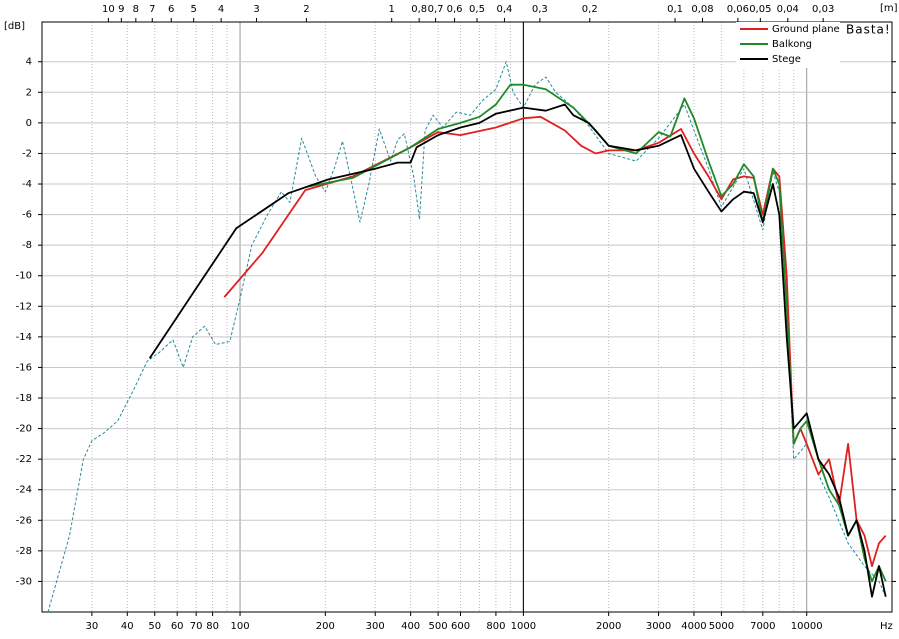 The height and width of the screenshot is (639, 899). What do you see at coordinates (540, 9) in the screenshot?
I see `top-tick-label: 0,3` at bounding box center [540, 9].